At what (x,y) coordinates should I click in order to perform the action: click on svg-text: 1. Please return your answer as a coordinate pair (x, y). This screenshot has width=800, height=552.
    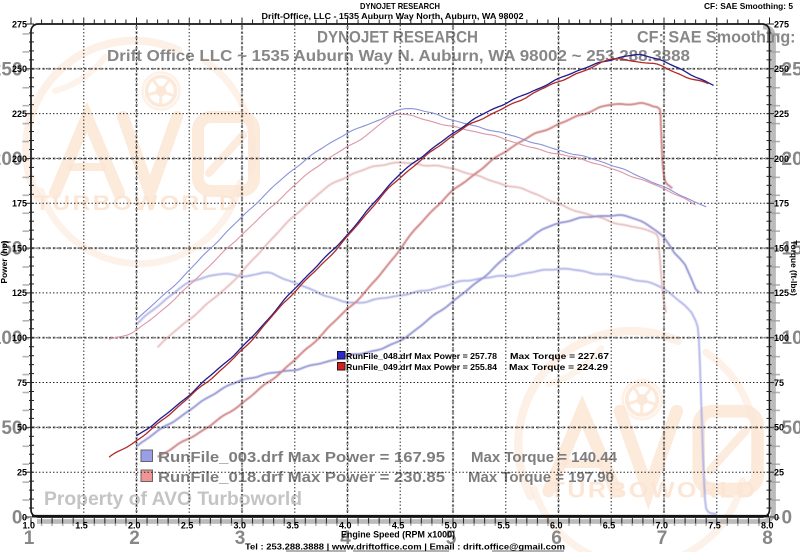
    Looking at the image, I should click on (29, 538).